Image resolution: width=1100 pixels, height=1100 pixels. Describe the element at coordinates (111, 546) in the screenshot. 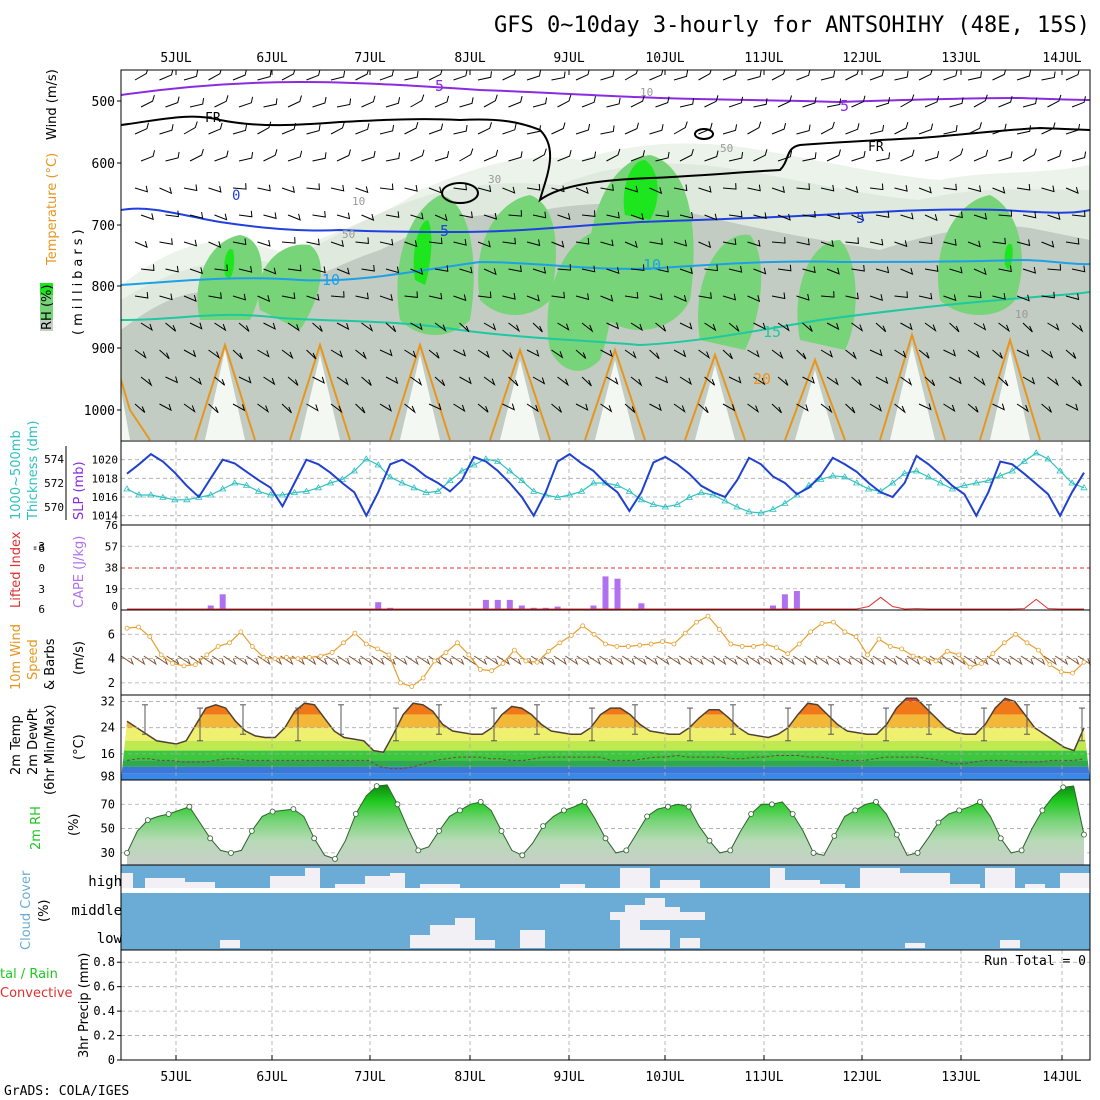

I see `cape-tick-label: 57` at that location.